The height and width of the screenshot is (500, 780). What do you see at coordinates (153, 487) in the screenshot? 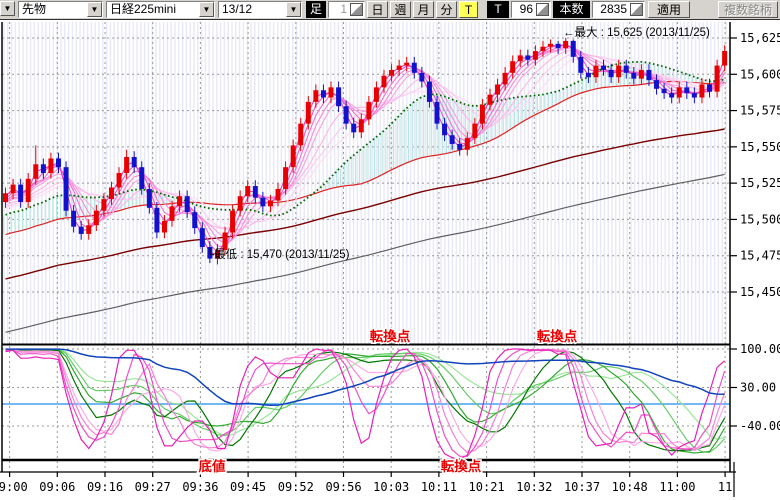
I see `time-label: 09:27` at bounding box center [153, 487].